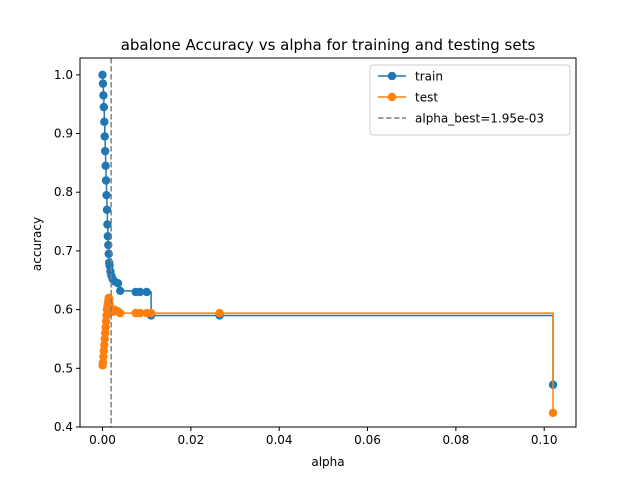  I want to click on legend-label: alpha_best=1.95e-03, so click(479, 119).